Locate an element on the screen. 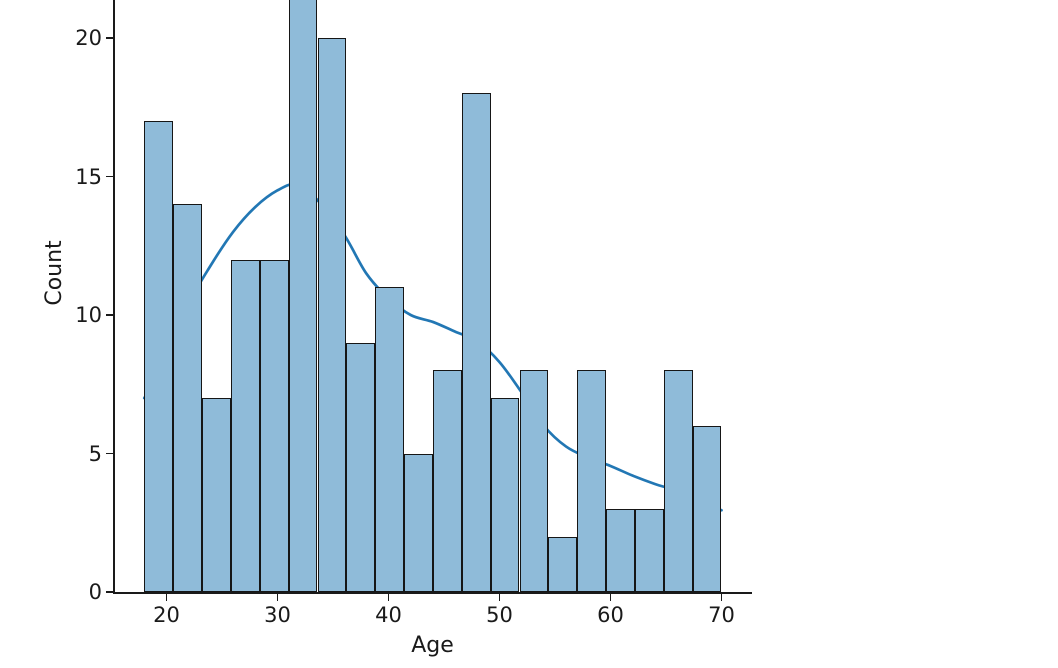  y-tick-label: 0 is located at coordinates (95, 592).